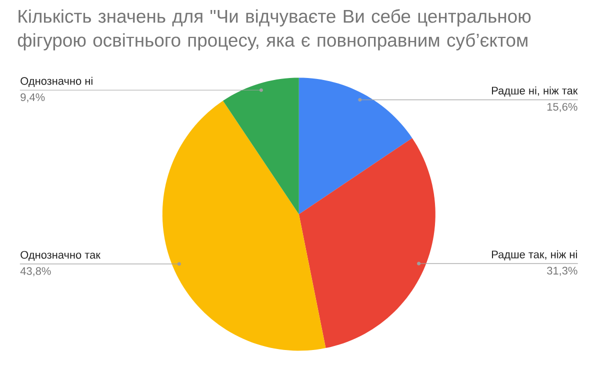 Image resolution: width=600 pixels, height=370 pixels. I want to click on slice-label: Радше ні, ніж так, so click(535, 91).